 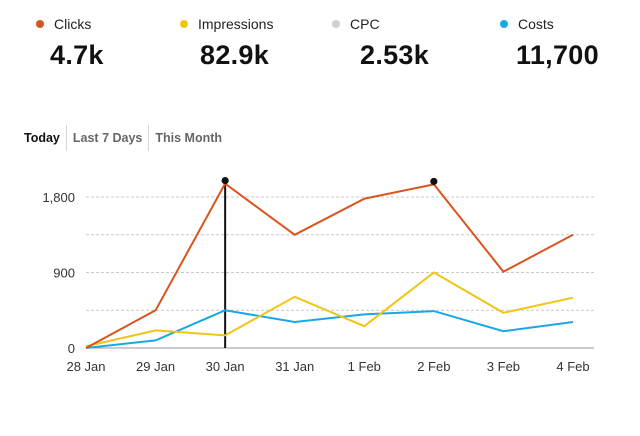 I want to click on y-tick-label: 900, so click(x=64, y=273).